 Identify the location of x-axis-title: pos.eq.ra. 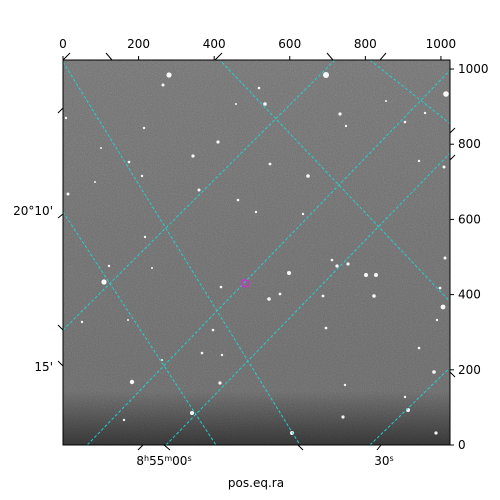
(256, 483).